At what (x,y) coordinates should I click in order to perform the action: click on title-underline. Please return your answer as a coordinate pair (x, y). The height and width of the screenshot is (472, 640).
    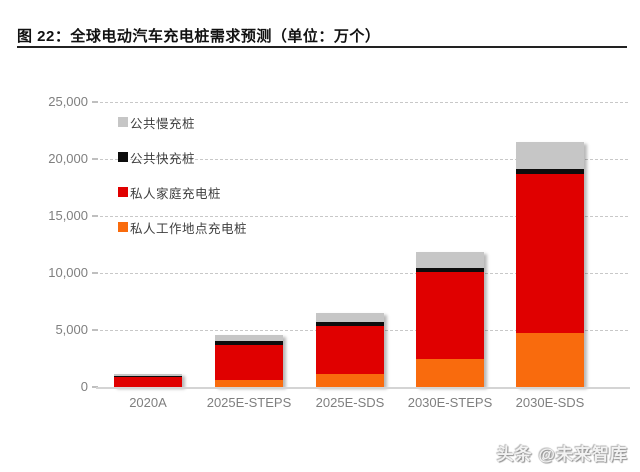
    Looking at the image, I should click on (322, 47).